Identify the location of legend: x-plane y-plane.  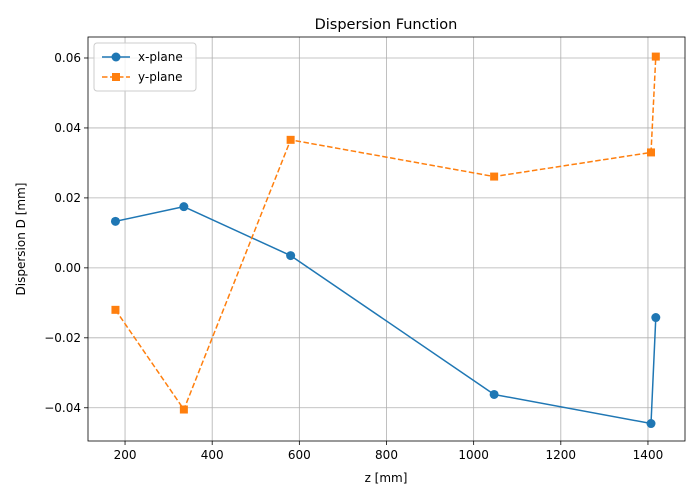
(145, 67).